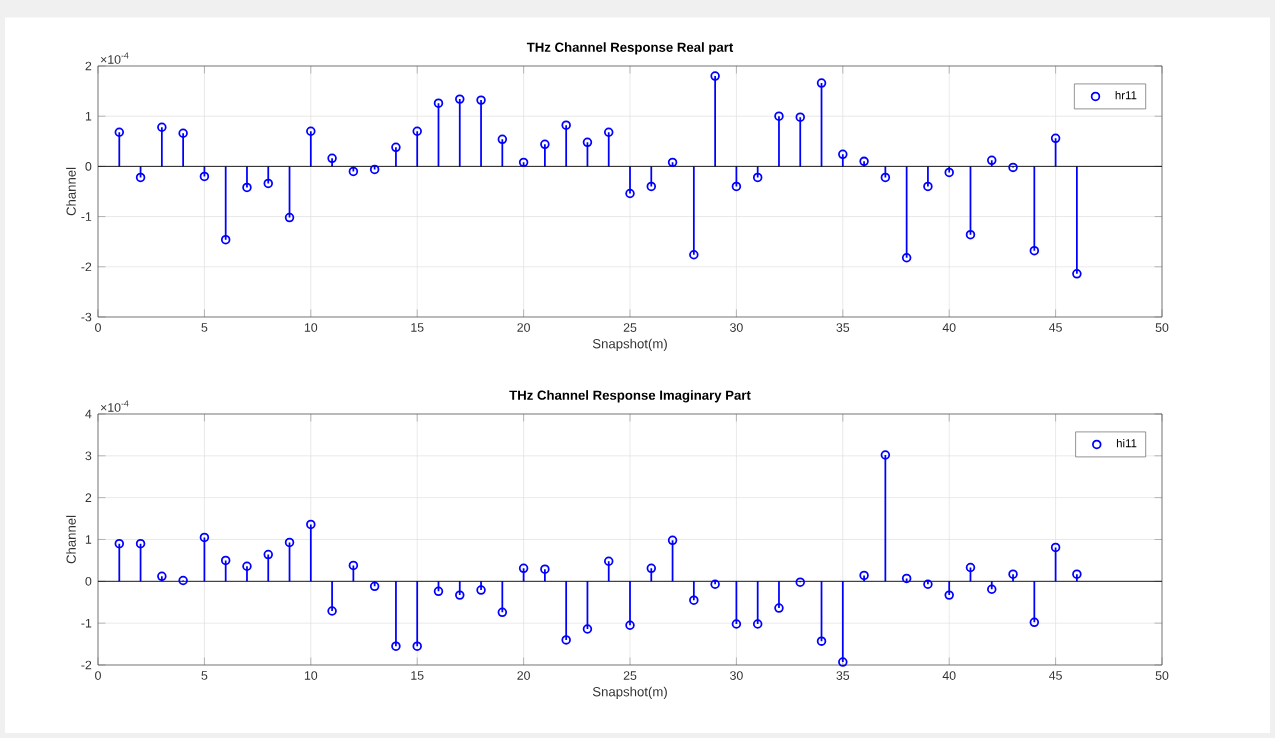 Image resolution: width=1275 pixels, height=738 pixels. What do you see at coordinates (630, 396) in the screenshot?
I see `chart-title: THz Channel Response Imaginary Part` at bounding box center [630, 396].